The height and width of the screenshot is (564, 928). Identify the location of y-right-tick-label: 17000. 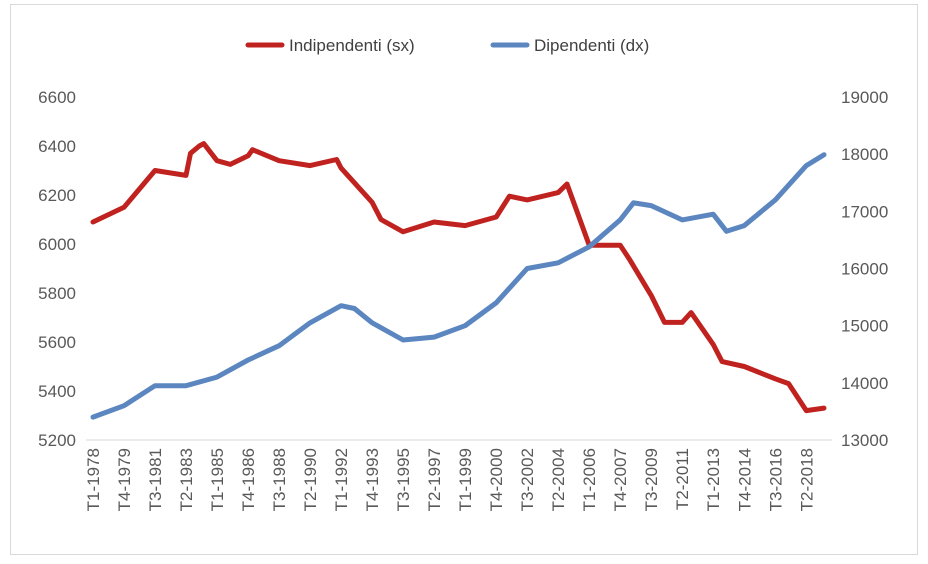
(864, 211).